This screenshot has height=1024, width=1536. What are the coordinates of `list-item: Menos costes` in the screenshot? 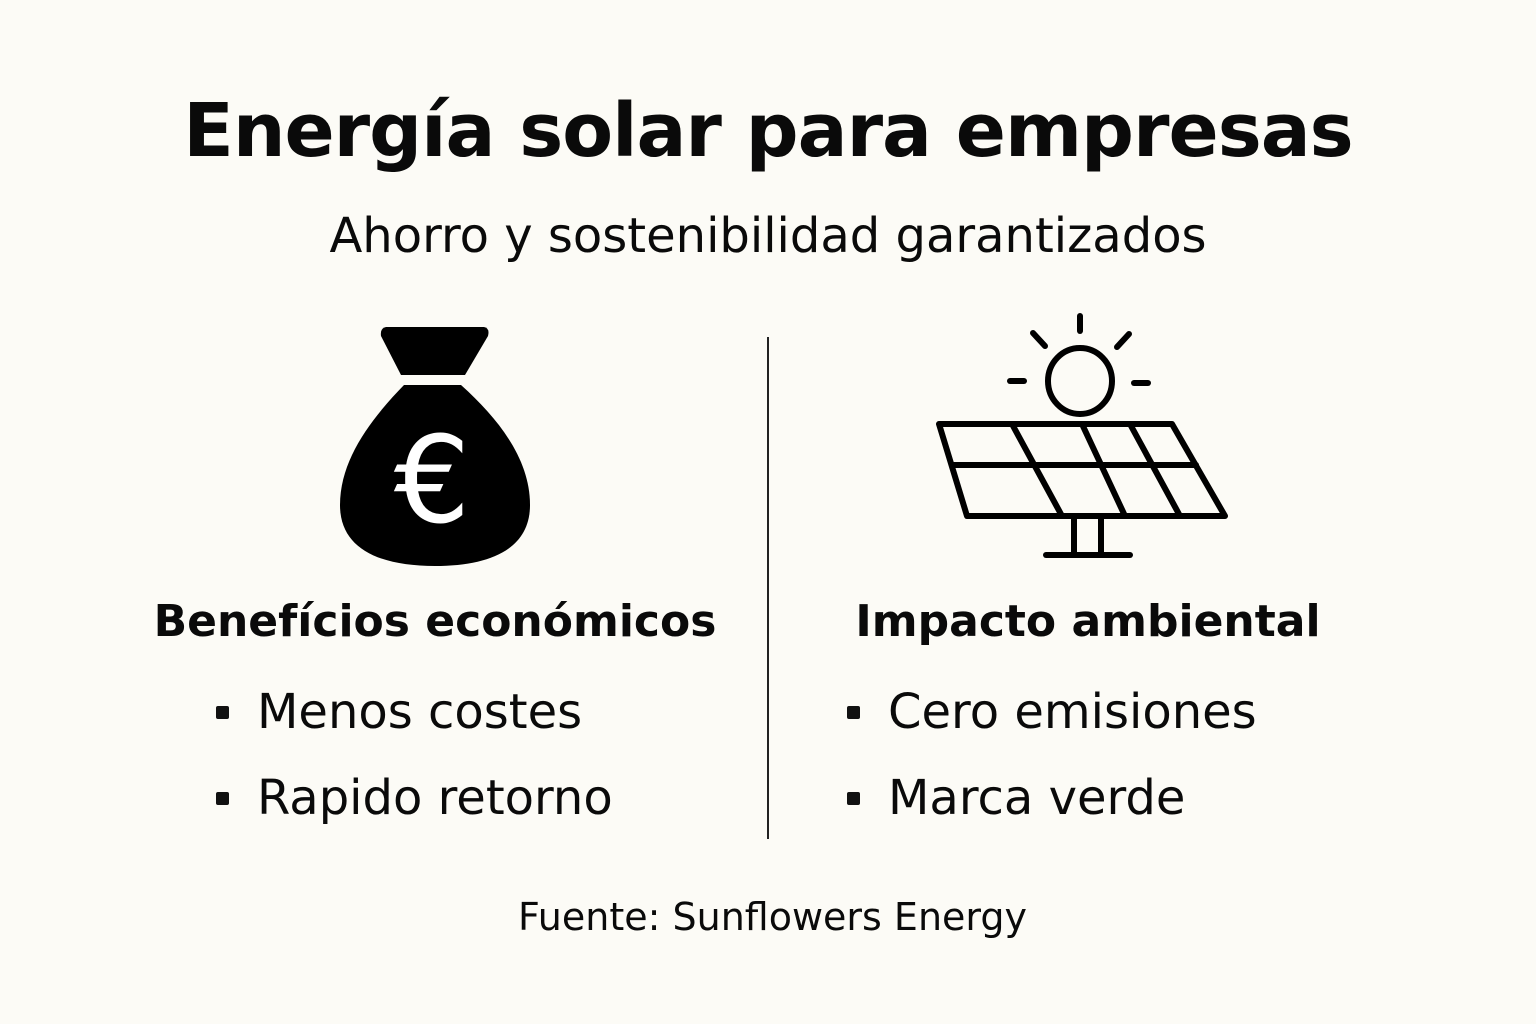 It's located at (399, 712).